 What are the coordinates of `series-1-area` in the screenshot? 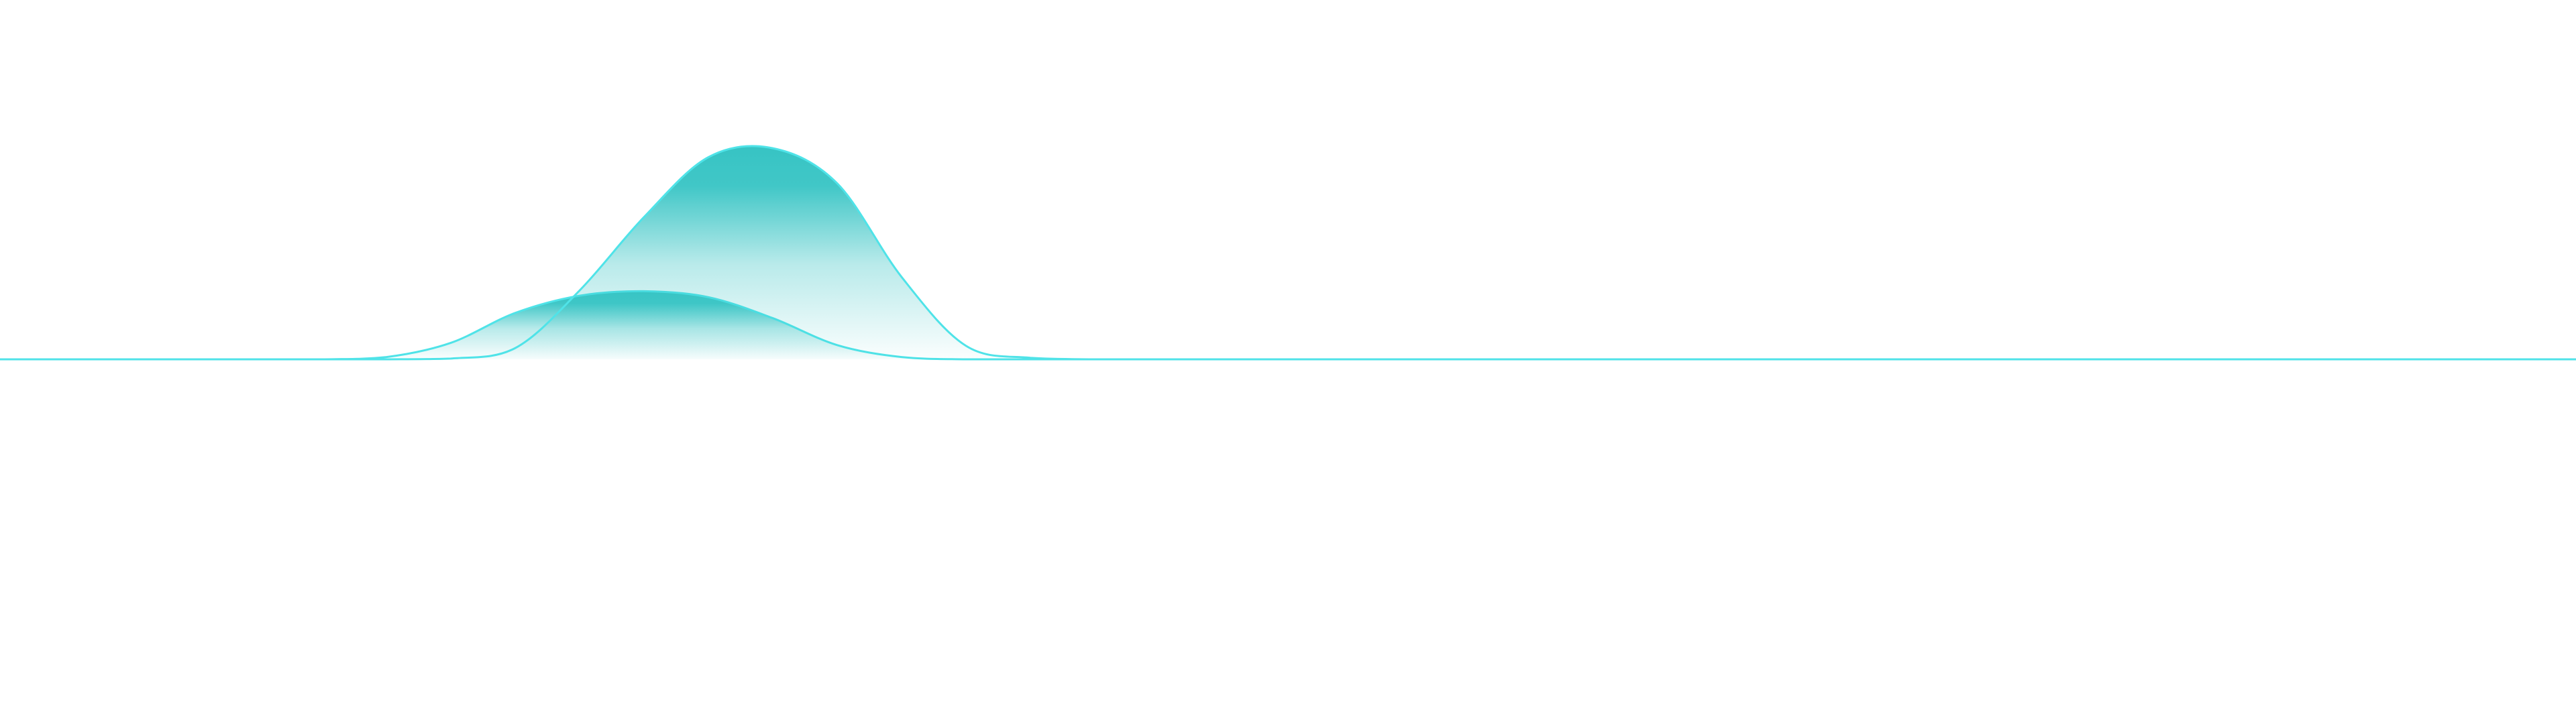 It's located at (1288, 325).